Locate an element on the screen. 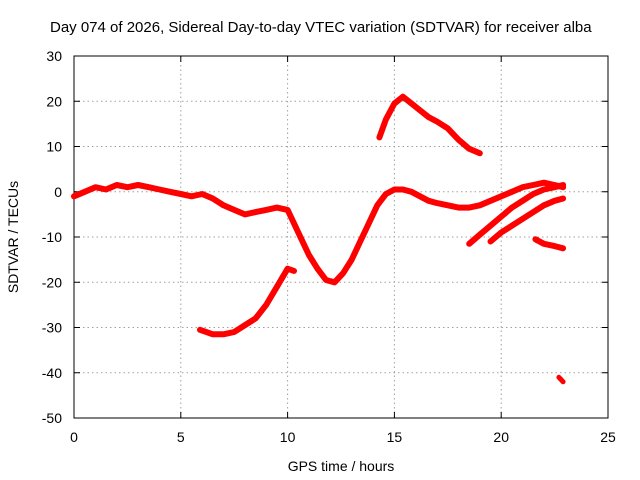 This screenshot has width=640, height=480. y-tick-label: -10 is located at coordinates (52, 237).